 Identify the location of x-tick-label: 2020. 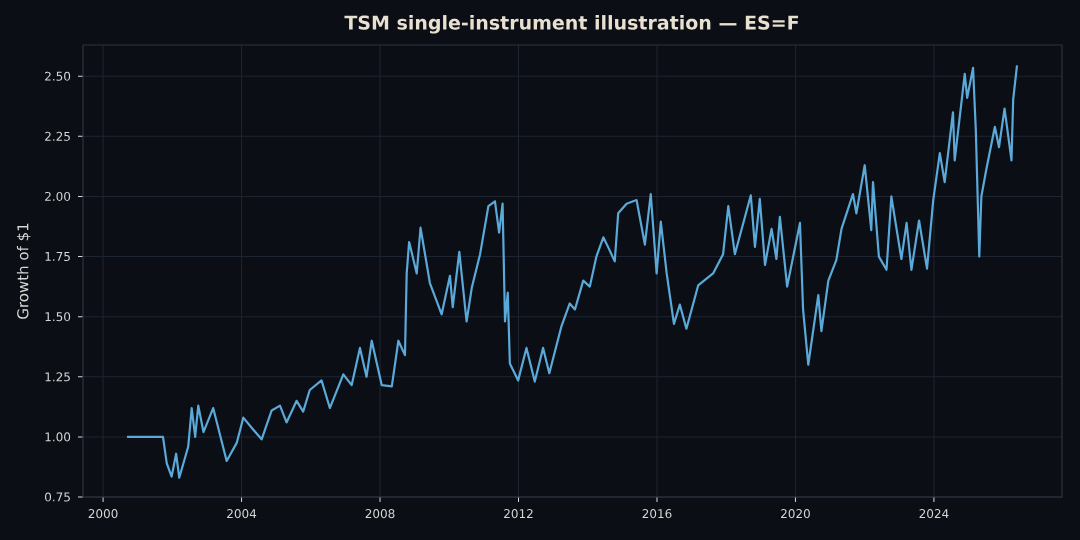
(795, 514).